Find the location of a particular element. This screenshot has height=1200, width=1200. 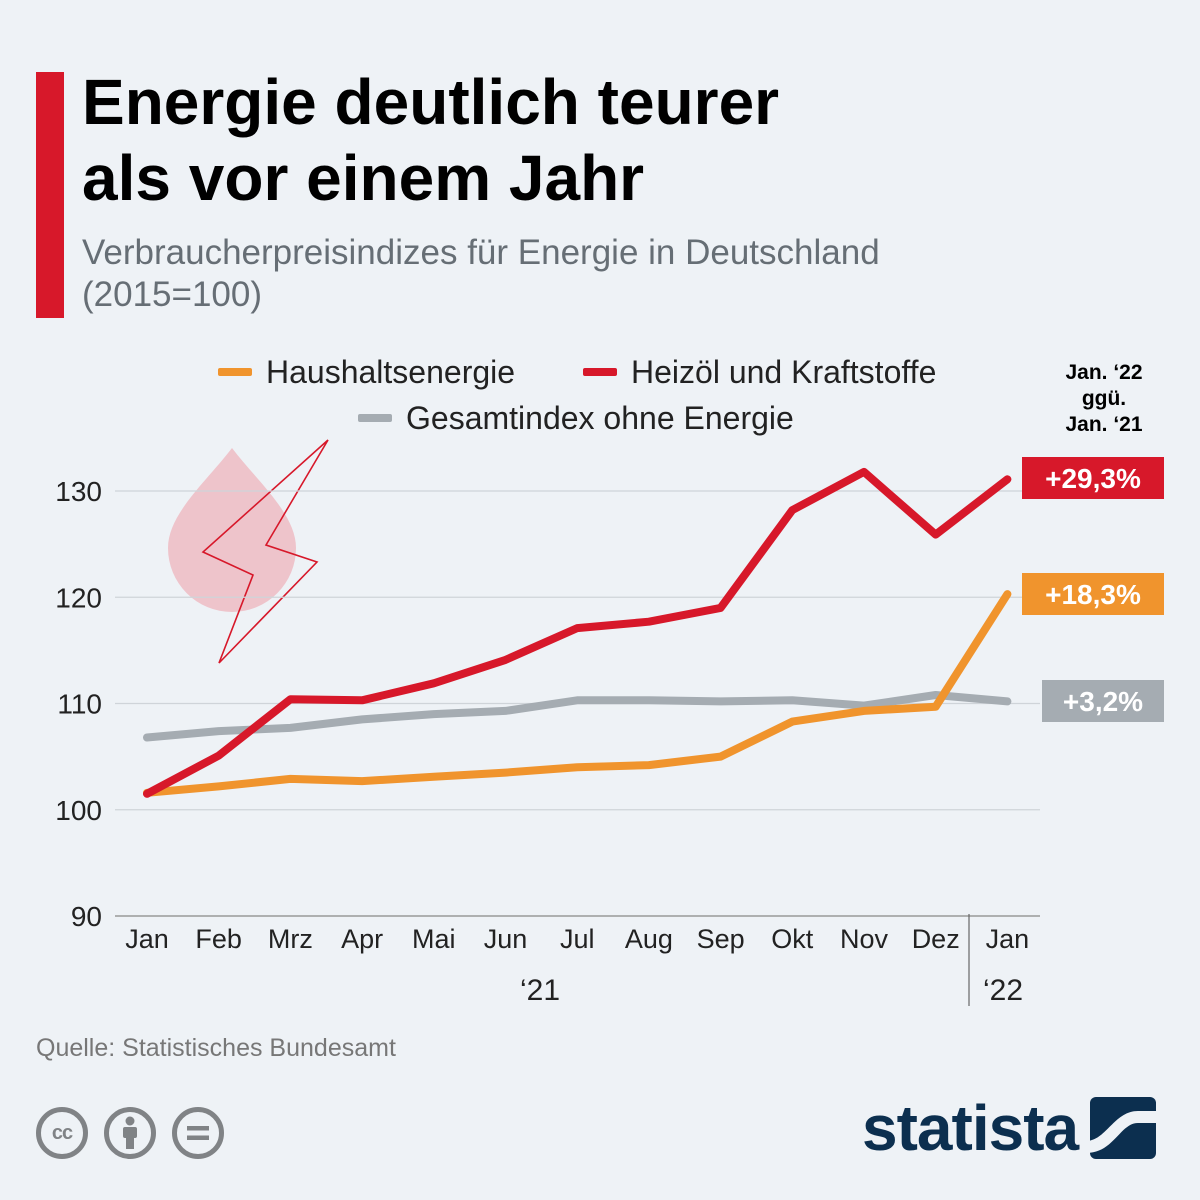

title-line-1: Energie deutlich teurer is located at coordinates (431, 102).